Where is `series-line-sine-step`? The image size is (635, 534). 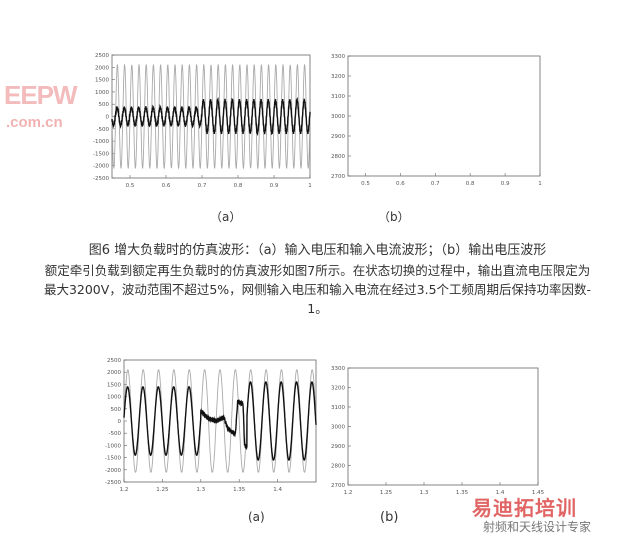
series-line-sine-step is located at coordinates (211, 116).